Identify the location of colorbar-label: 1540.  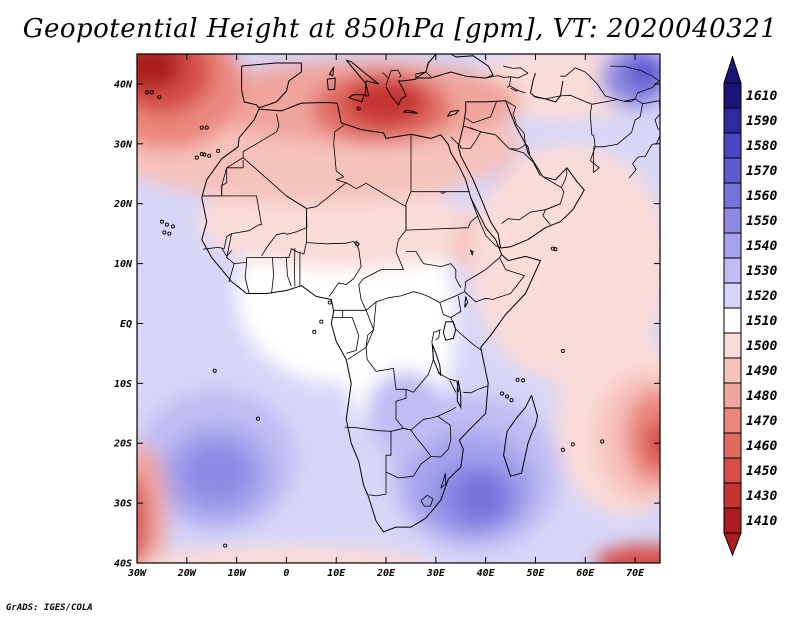
(761, 246).